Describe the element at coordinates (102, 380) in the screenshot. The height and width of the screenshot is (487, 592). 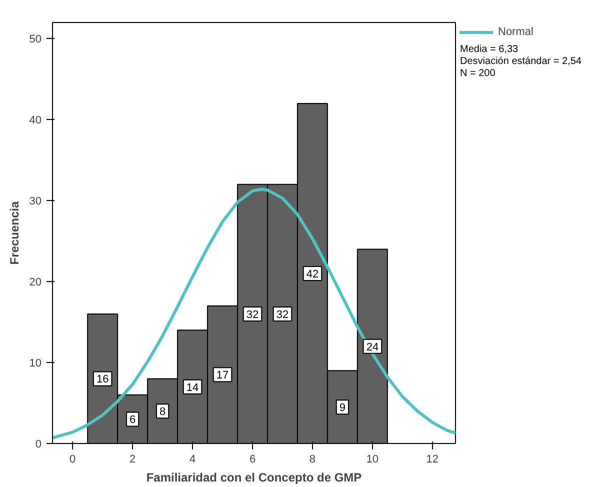
I see `data-label: 16` at that location.